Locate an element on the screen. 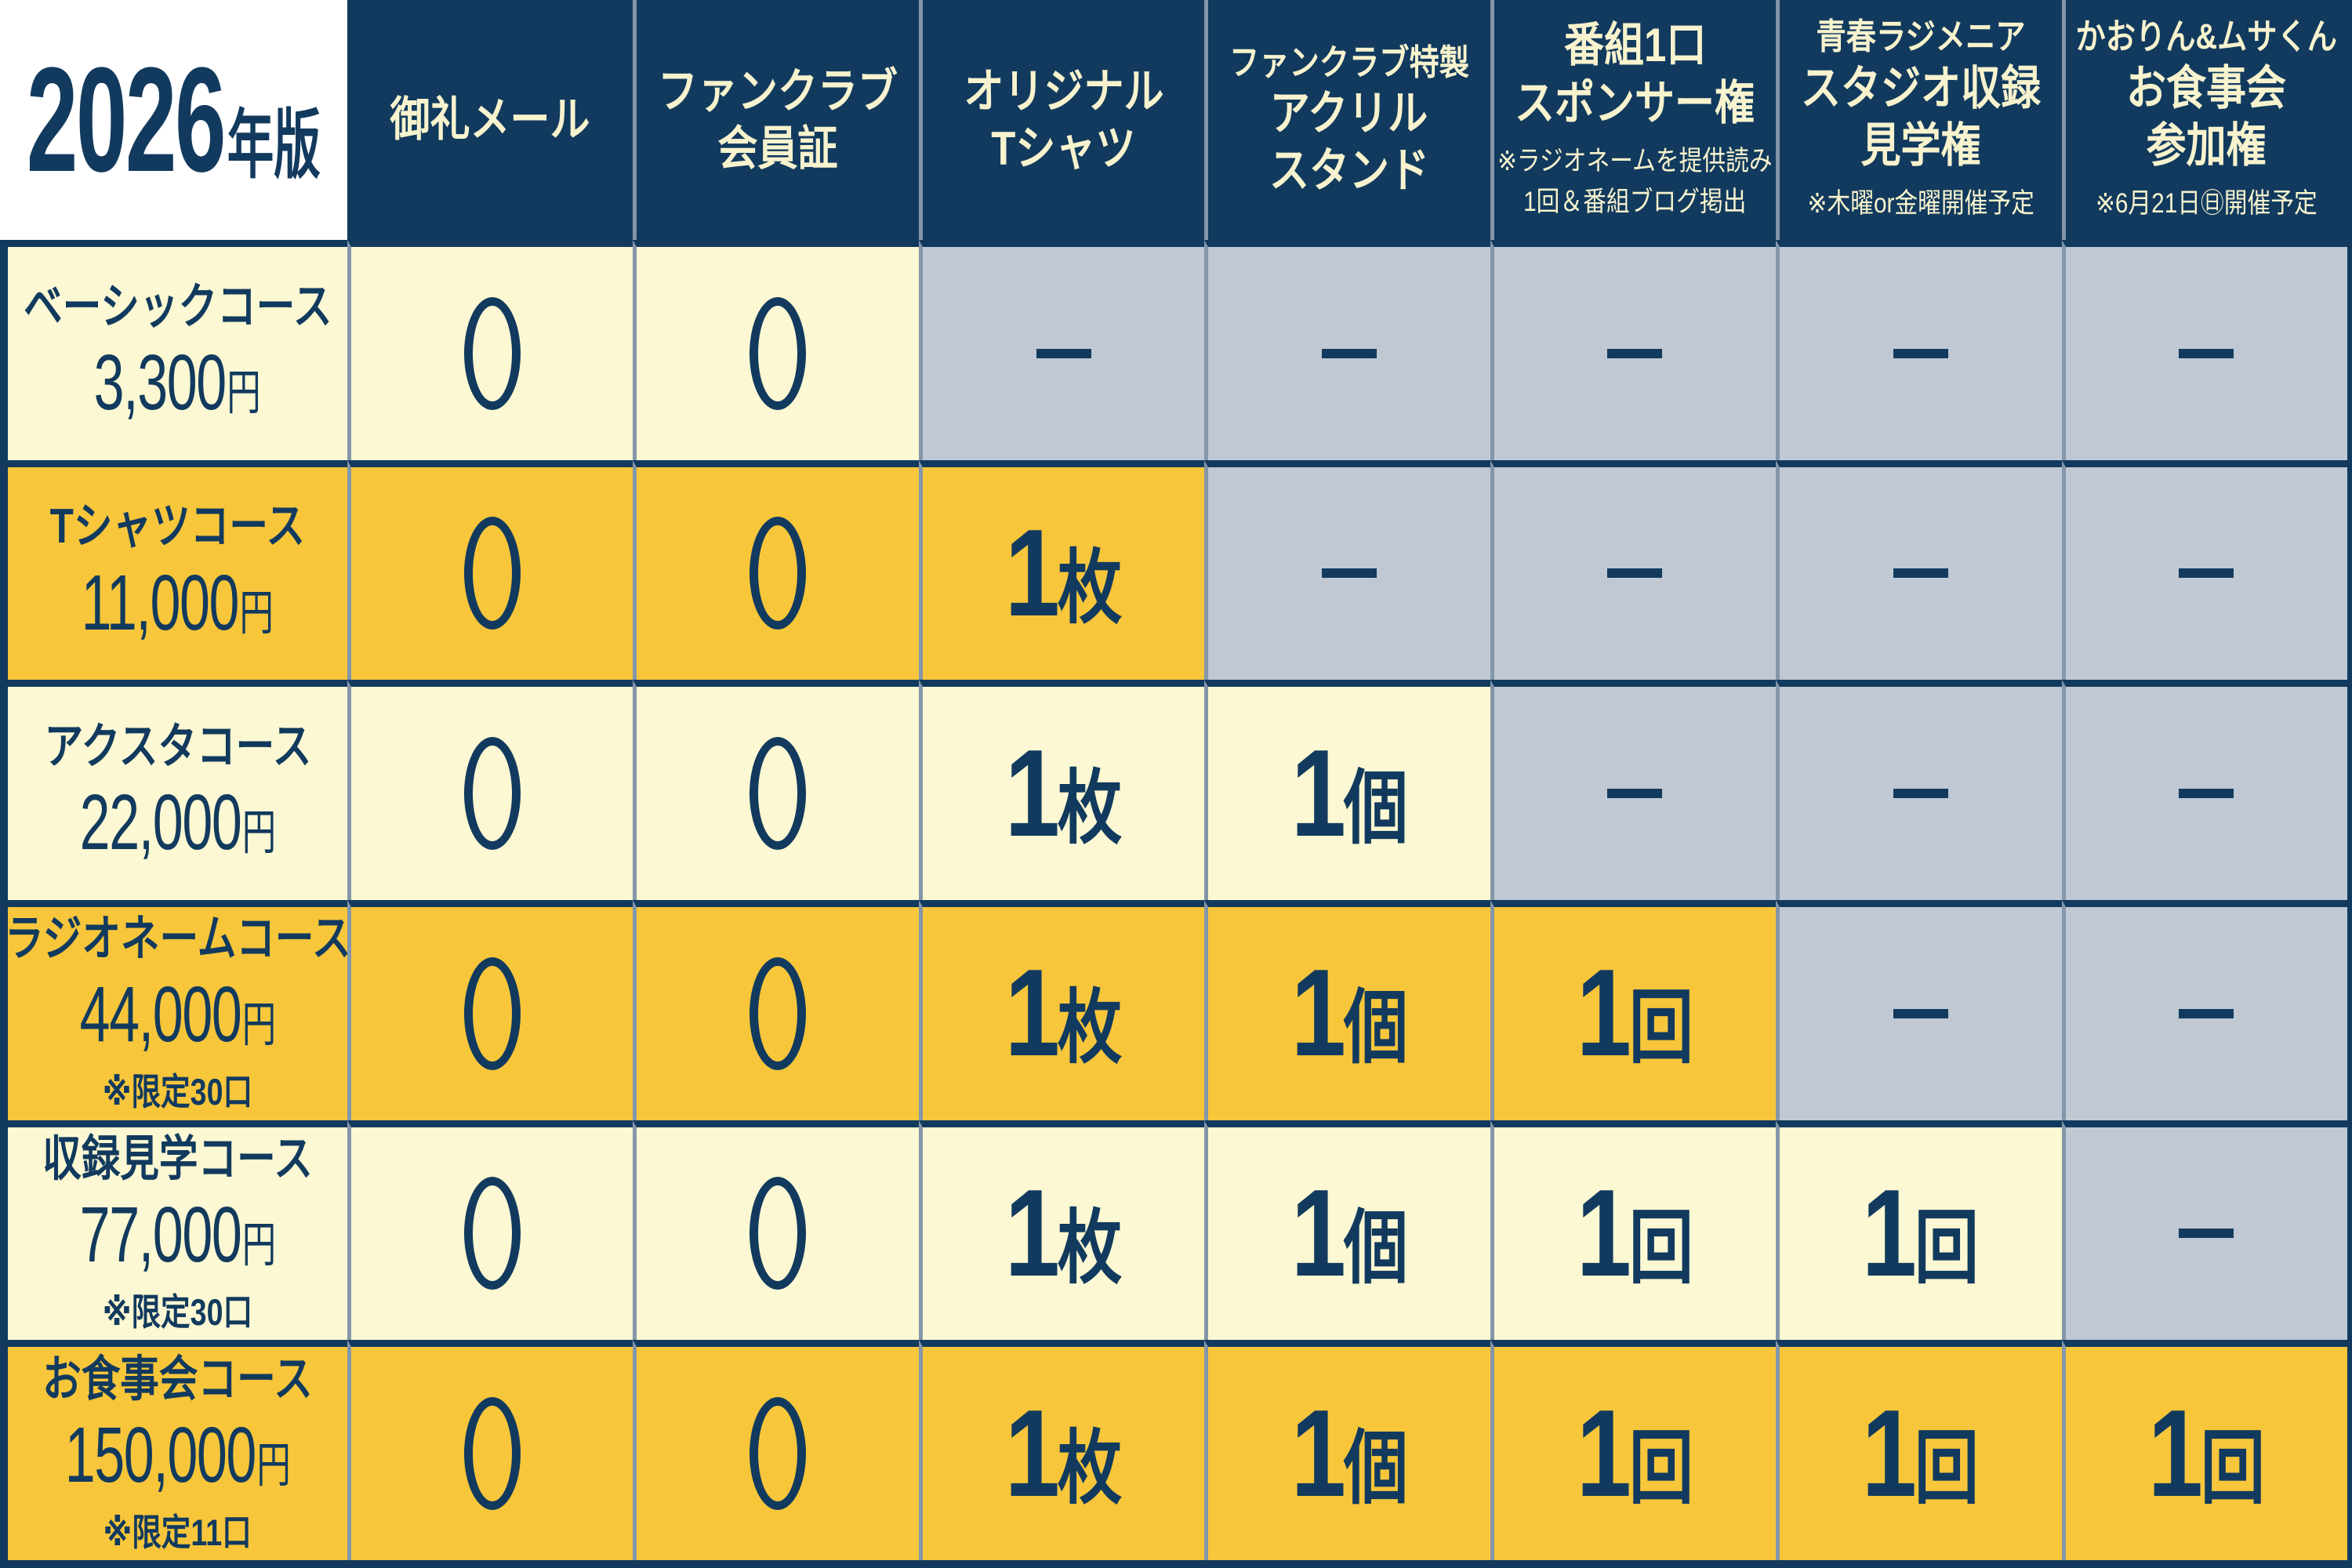 This screenshot has width=2352, height=1568. course-price: 150,000 円 is located at coordinates (177, 1455).